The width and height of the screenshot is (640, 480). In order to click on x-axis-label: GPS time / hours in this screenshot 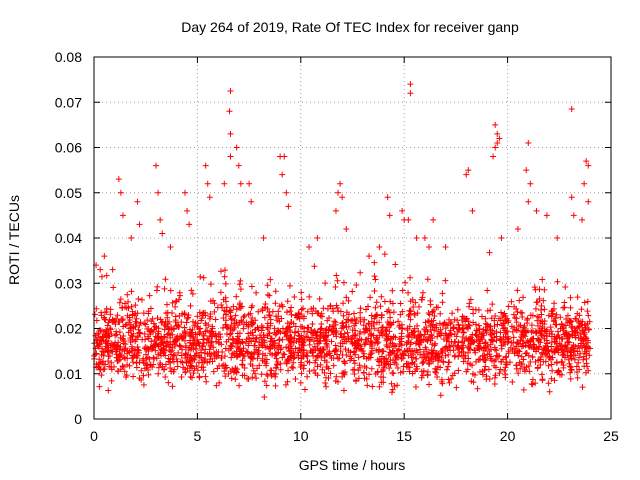, I will do `click(352, 465)`.